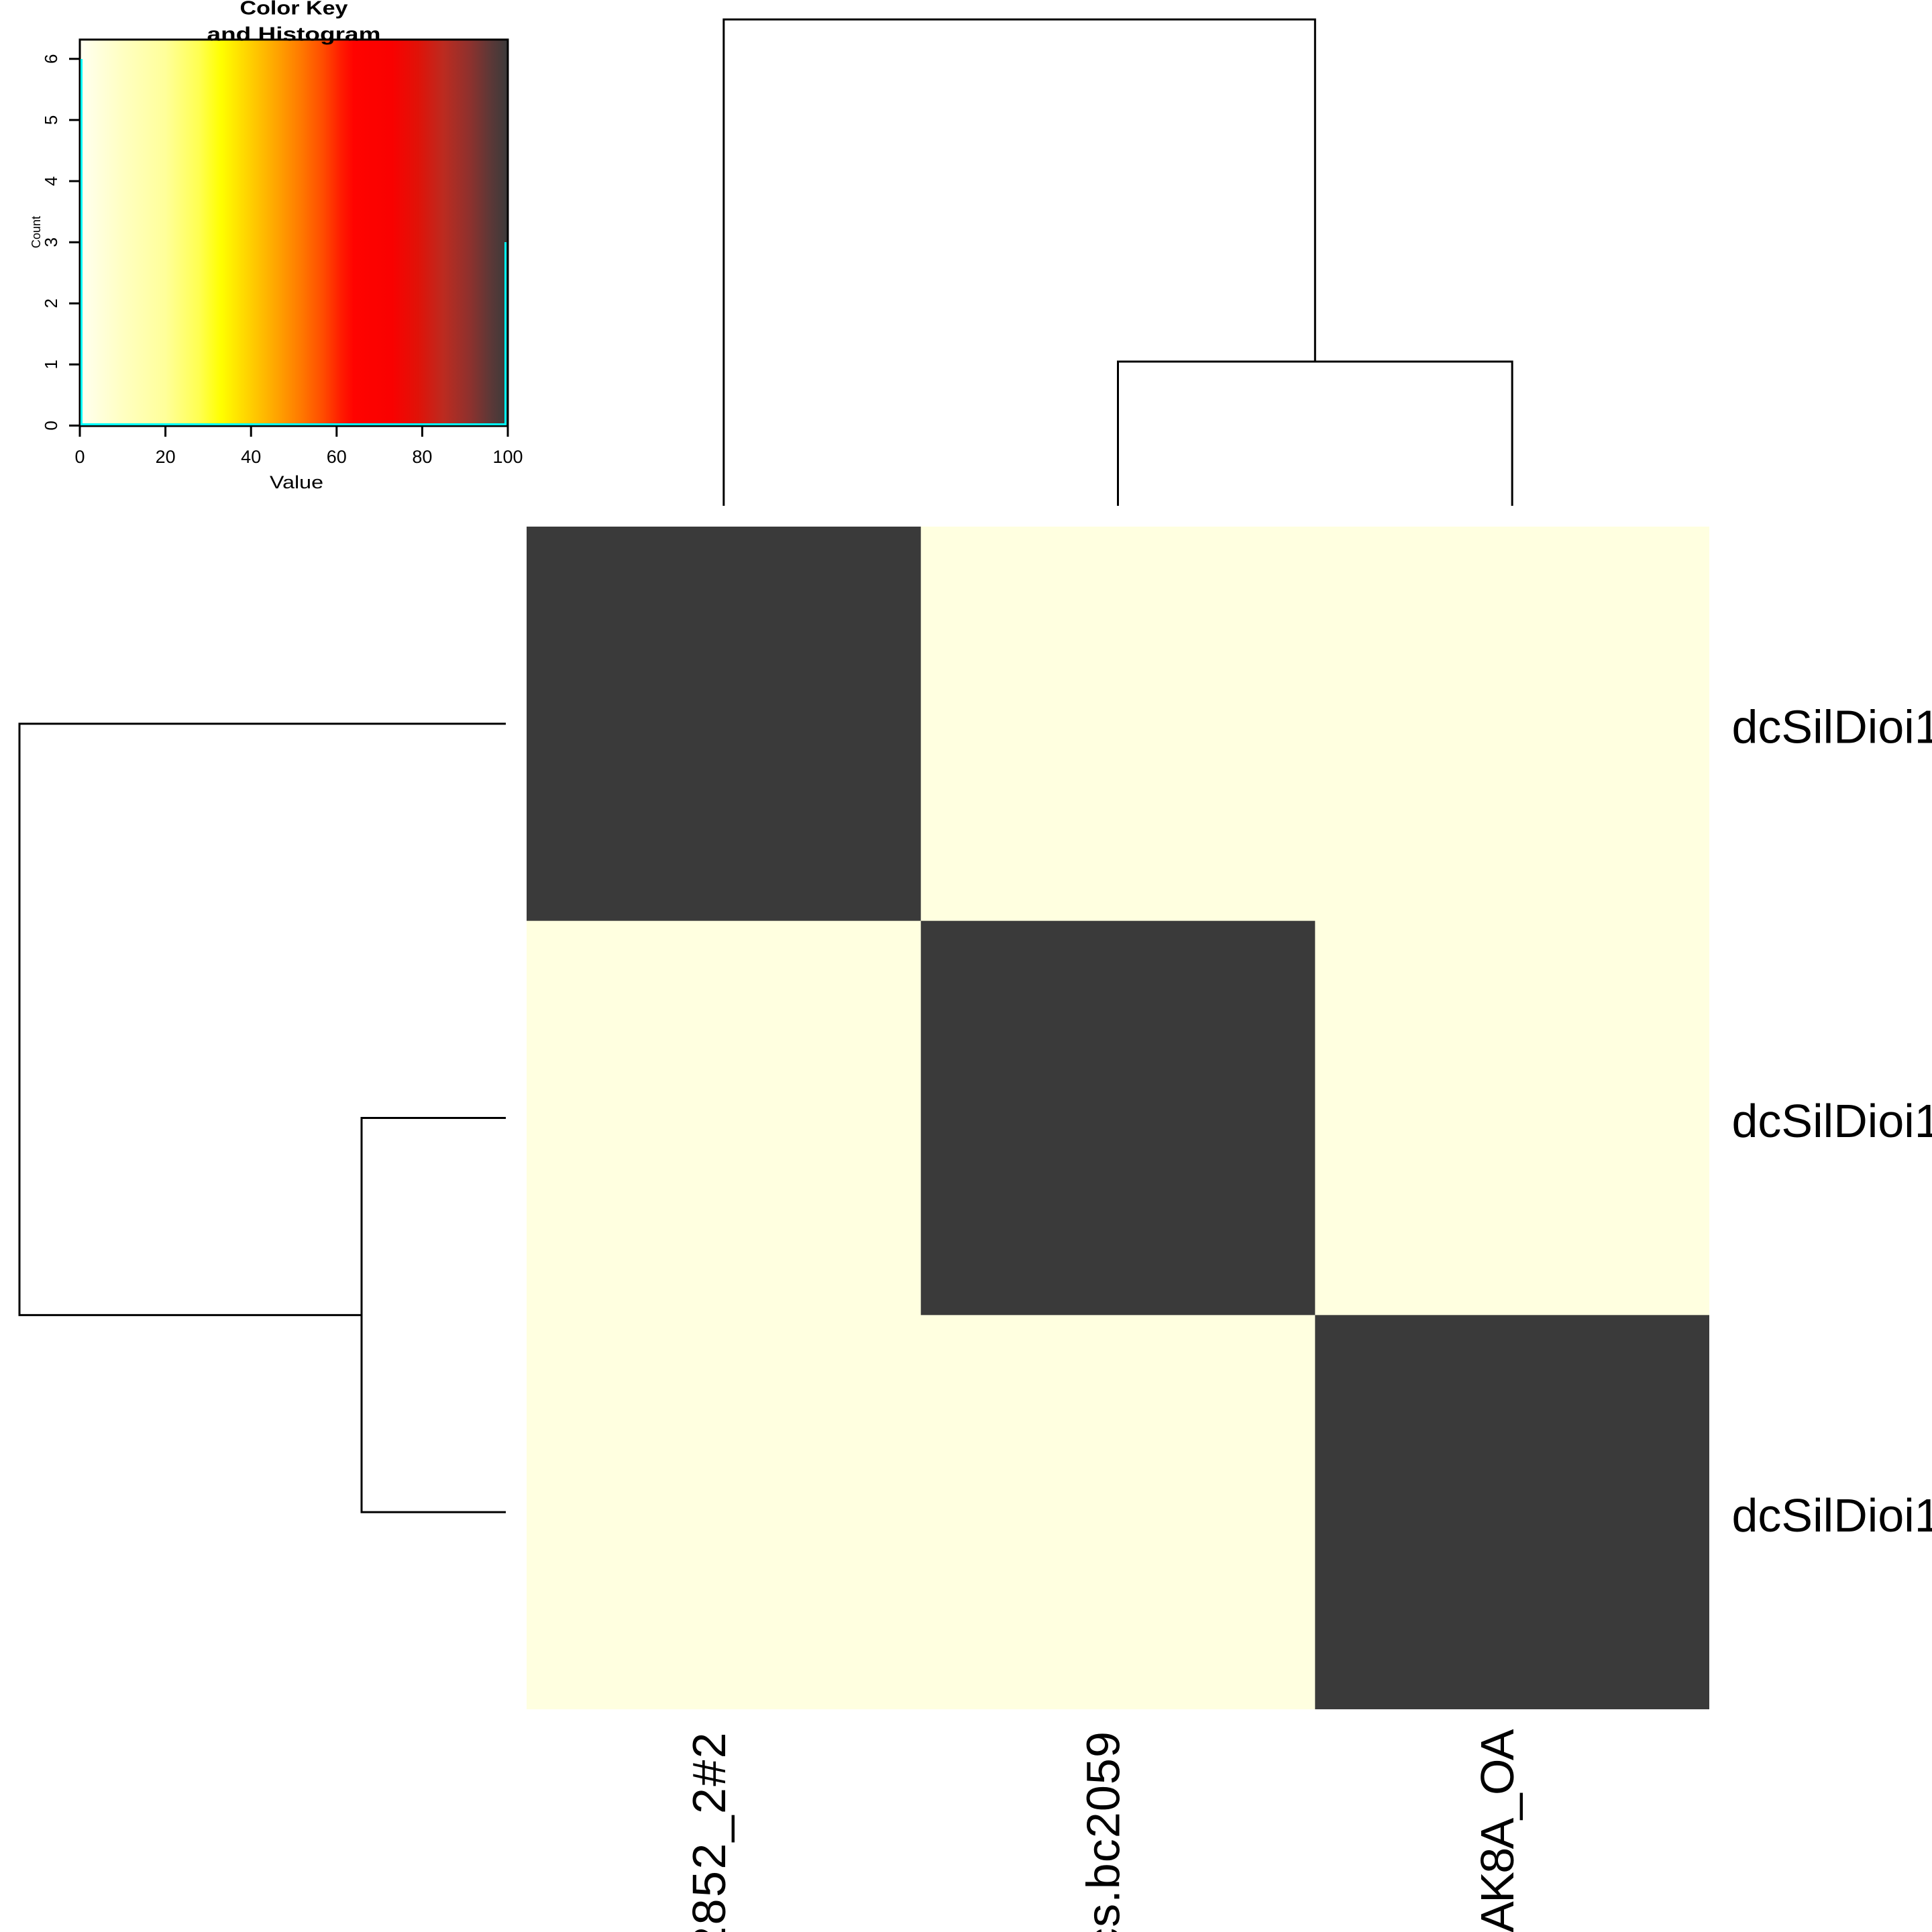 The image size is (1932, 1932). What do you see at coordinates (166, 457) in the screenshot?
I see `svg-text: 20` at bounding box center [166, 457].